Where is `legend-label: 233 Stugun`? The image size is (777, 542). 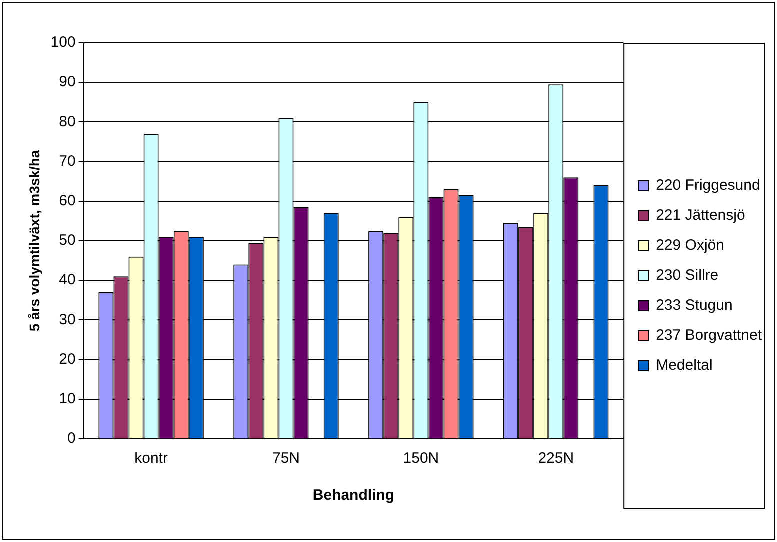 legend-label: 233 Stugun is located at coordinates (694, 305).